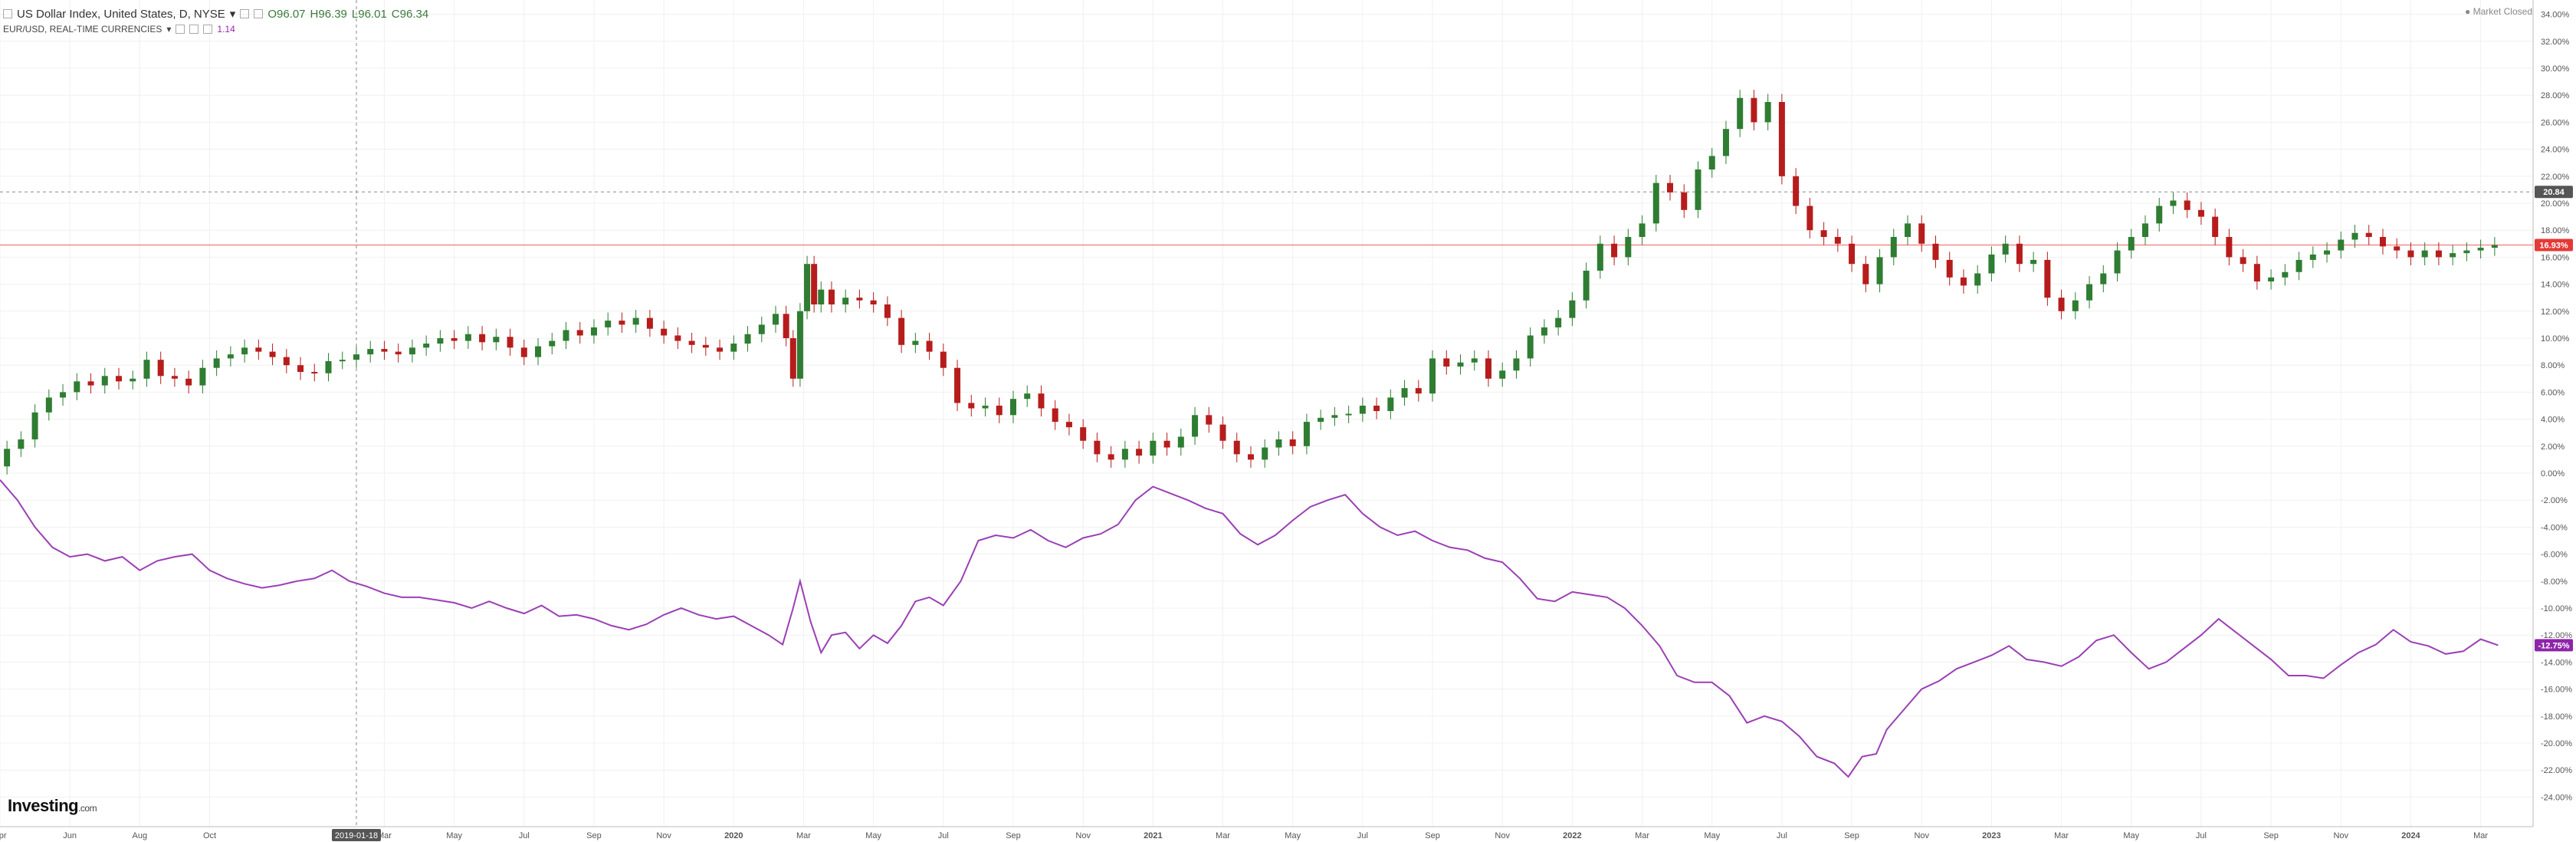 The height and width of the screenshot is (842, 2576). Describe the element at coordinates (410, 14) in the screenshot. I see `close-value: C96.34` at that location.